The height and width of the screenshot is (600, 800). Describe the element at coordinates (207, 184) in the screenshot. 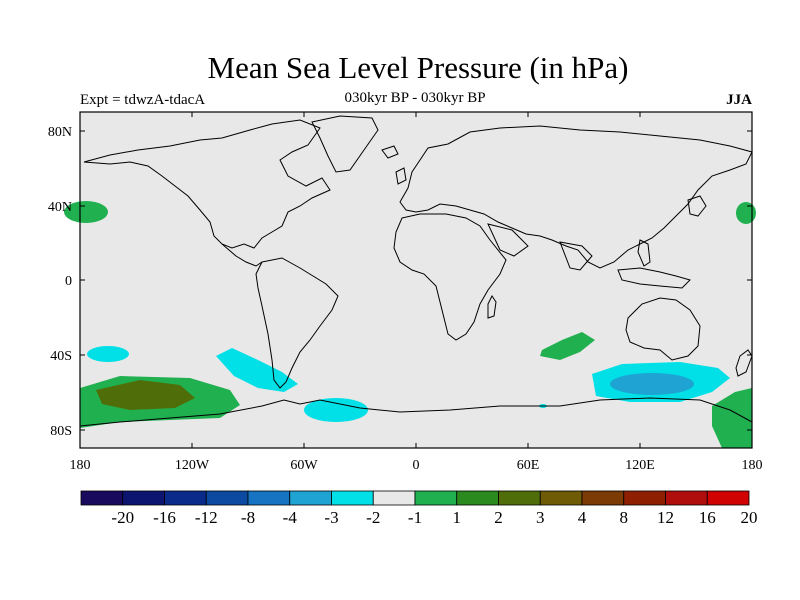

I see `north-america-coast` at that location.